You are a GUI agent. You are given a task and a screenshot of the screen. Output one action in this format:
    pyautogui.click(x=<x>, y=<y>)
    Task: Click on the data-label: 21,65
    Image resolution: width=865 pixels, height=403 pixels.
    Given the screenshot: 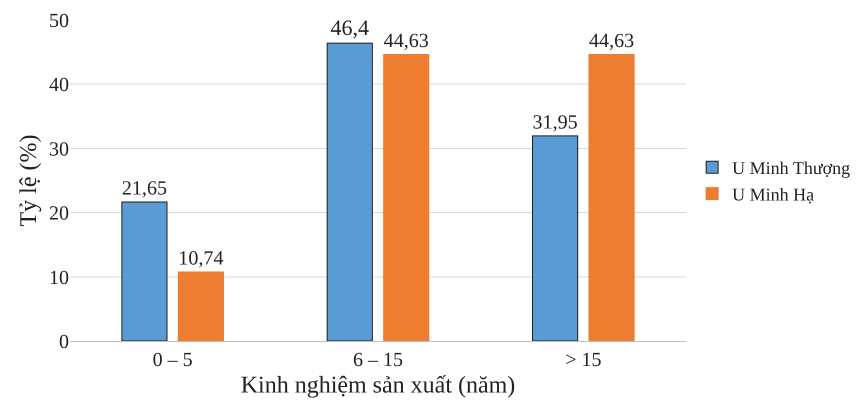 What is the action you would take?
    pyautogui.click(x=145, y=188)
    